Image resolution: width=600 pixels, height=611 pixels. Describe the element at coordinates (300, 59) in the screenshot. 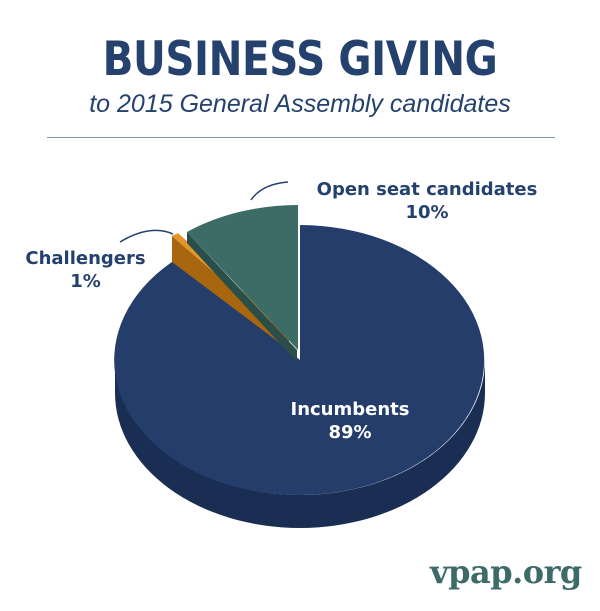

I see `chart-title: BUSINESS GIVING` at that location.